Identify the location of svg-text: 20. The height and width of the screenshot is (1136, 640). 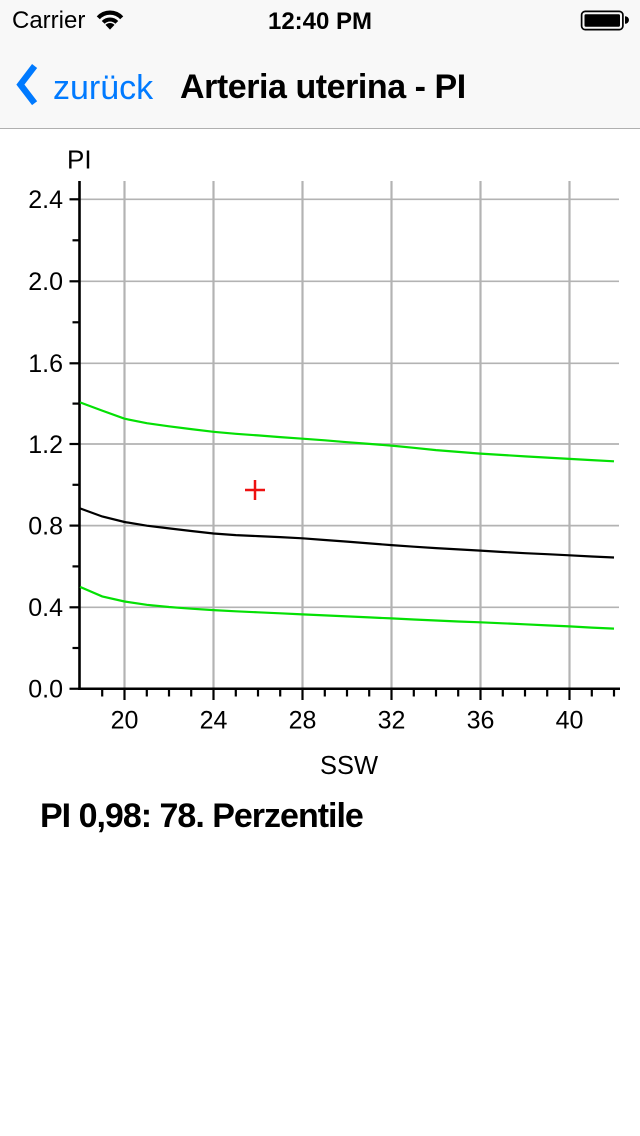
(125, 720).